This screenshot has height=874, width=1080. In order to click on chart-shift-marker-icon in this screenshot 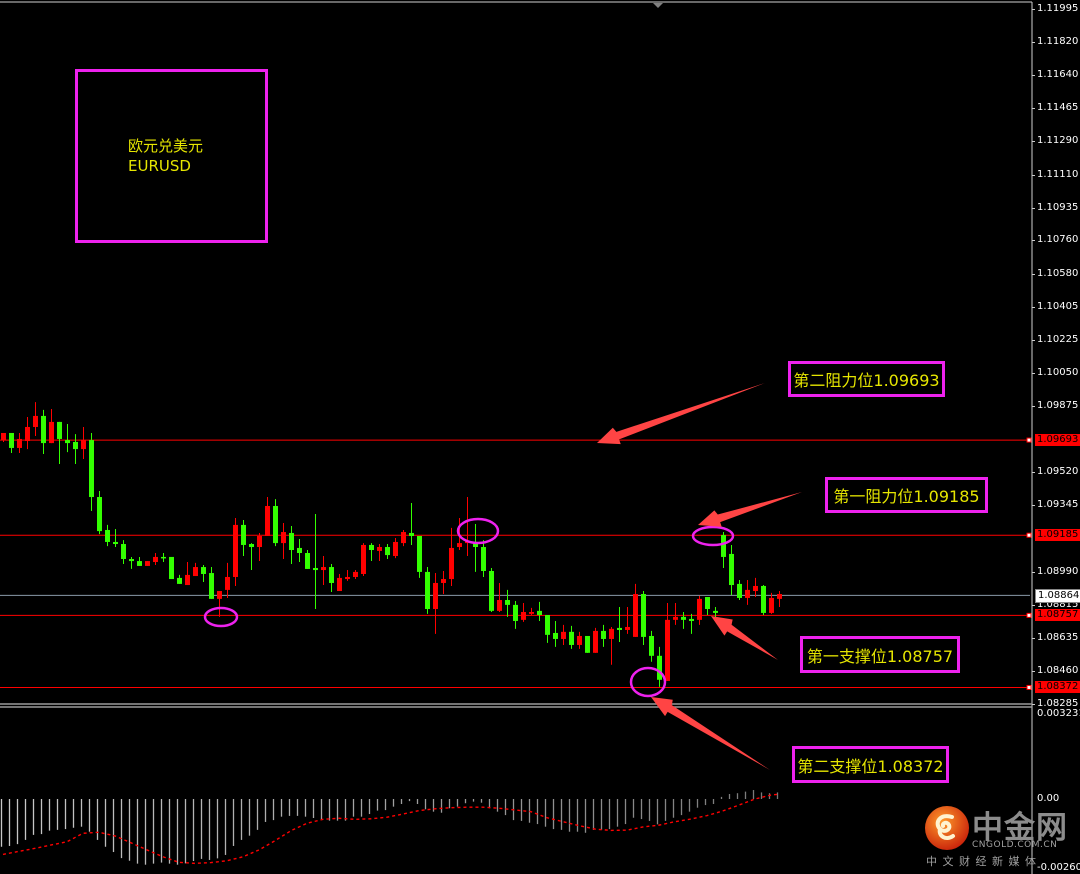, I will do `click(658, 5)`.